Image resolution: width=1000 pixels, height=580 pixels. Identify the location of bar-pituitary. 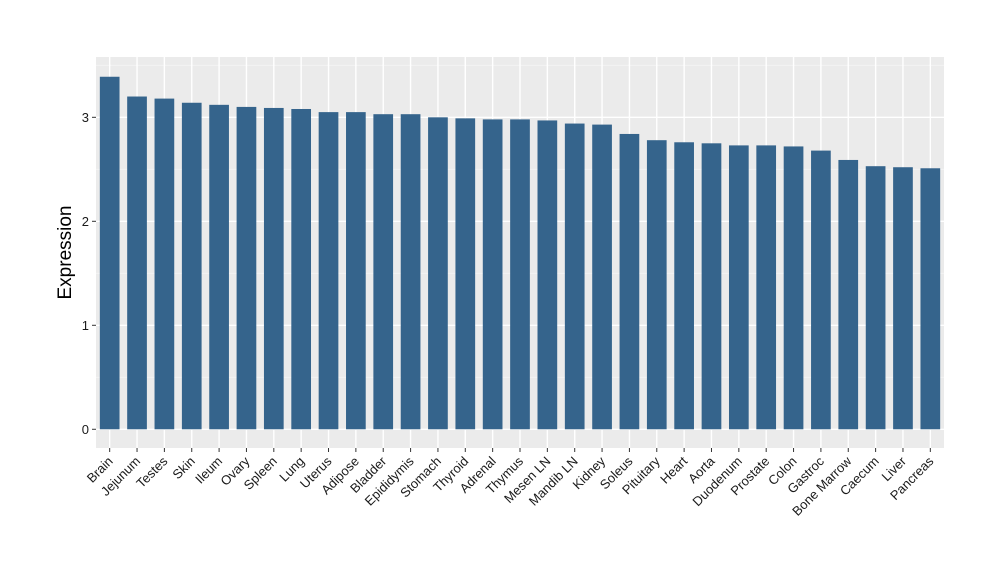
(656, 285).